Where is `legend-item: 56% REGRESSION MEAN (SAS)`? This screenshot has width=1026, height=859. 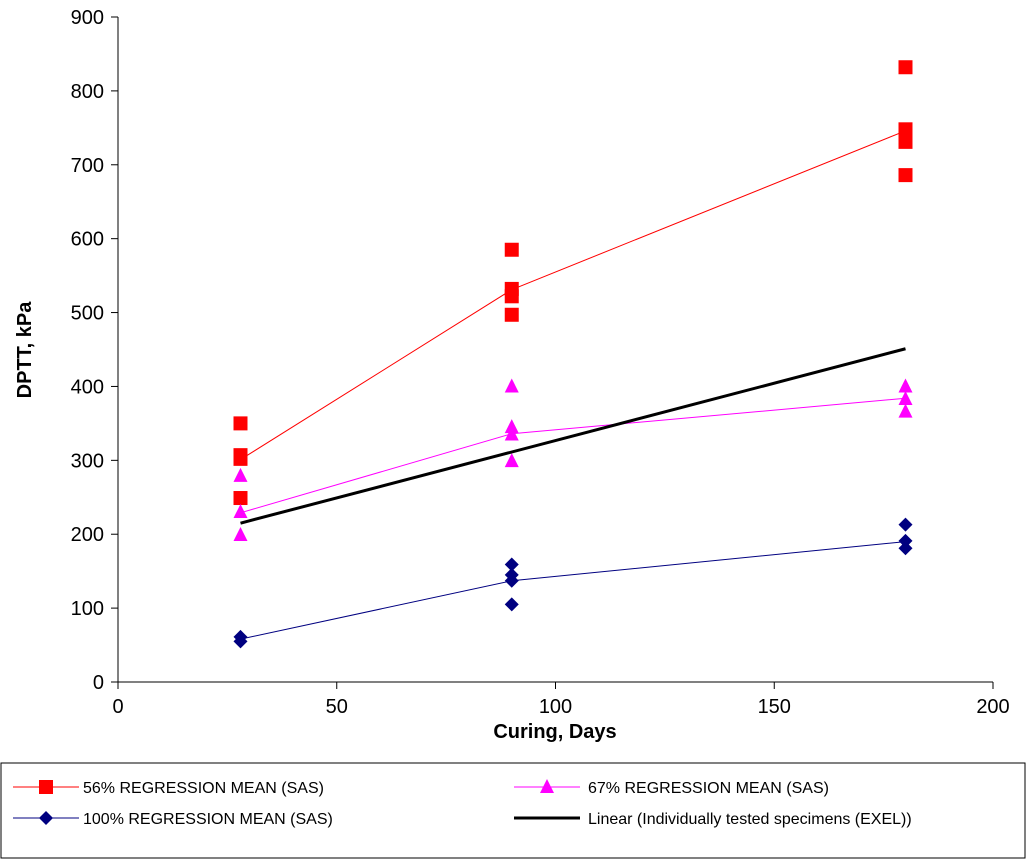
legend-item: 56% REGRESSION MEAN (SAS) is located at coordinates (168, 788).